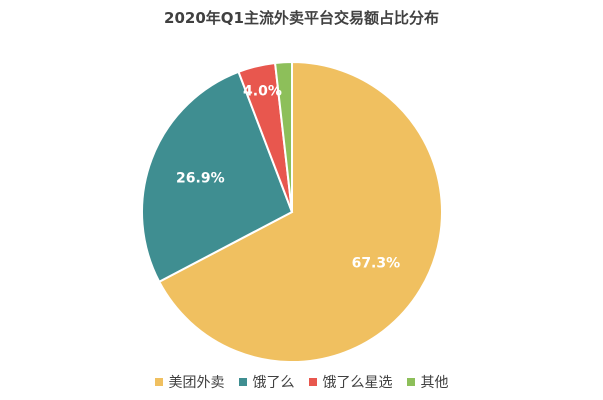 This screenshot has width=603, height=400. What do you see at coordinates (301, 18) in the screenshot?
I see `chart-title: 2020年Q1主流外卖平台交易额占比分布` at bounding box center [301, 18].